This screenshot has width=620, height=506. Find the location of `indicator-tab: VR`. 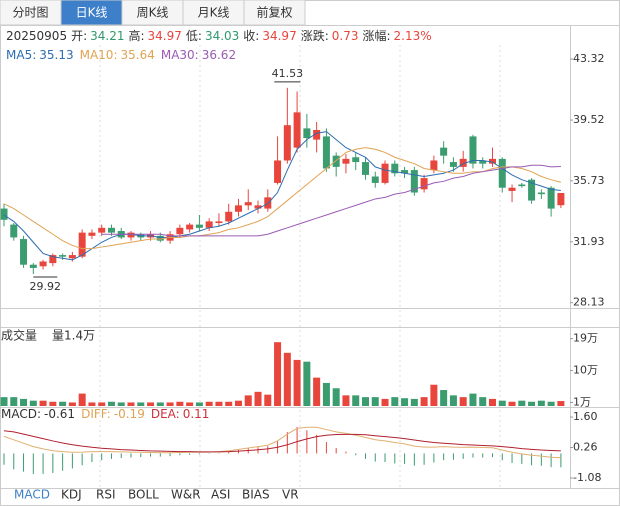

indicator-tab: VR is located at coordinates (290, 495).